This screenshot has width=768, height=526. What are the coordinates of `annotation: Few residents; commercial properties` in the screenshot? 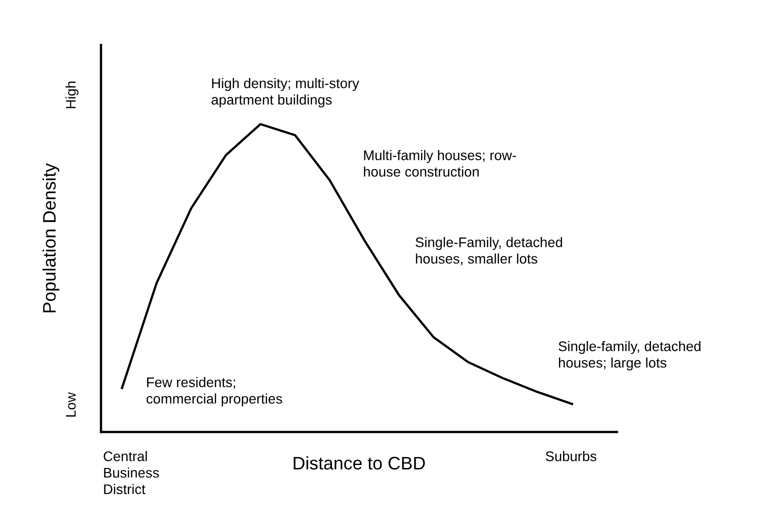 It's located at (214, 391).